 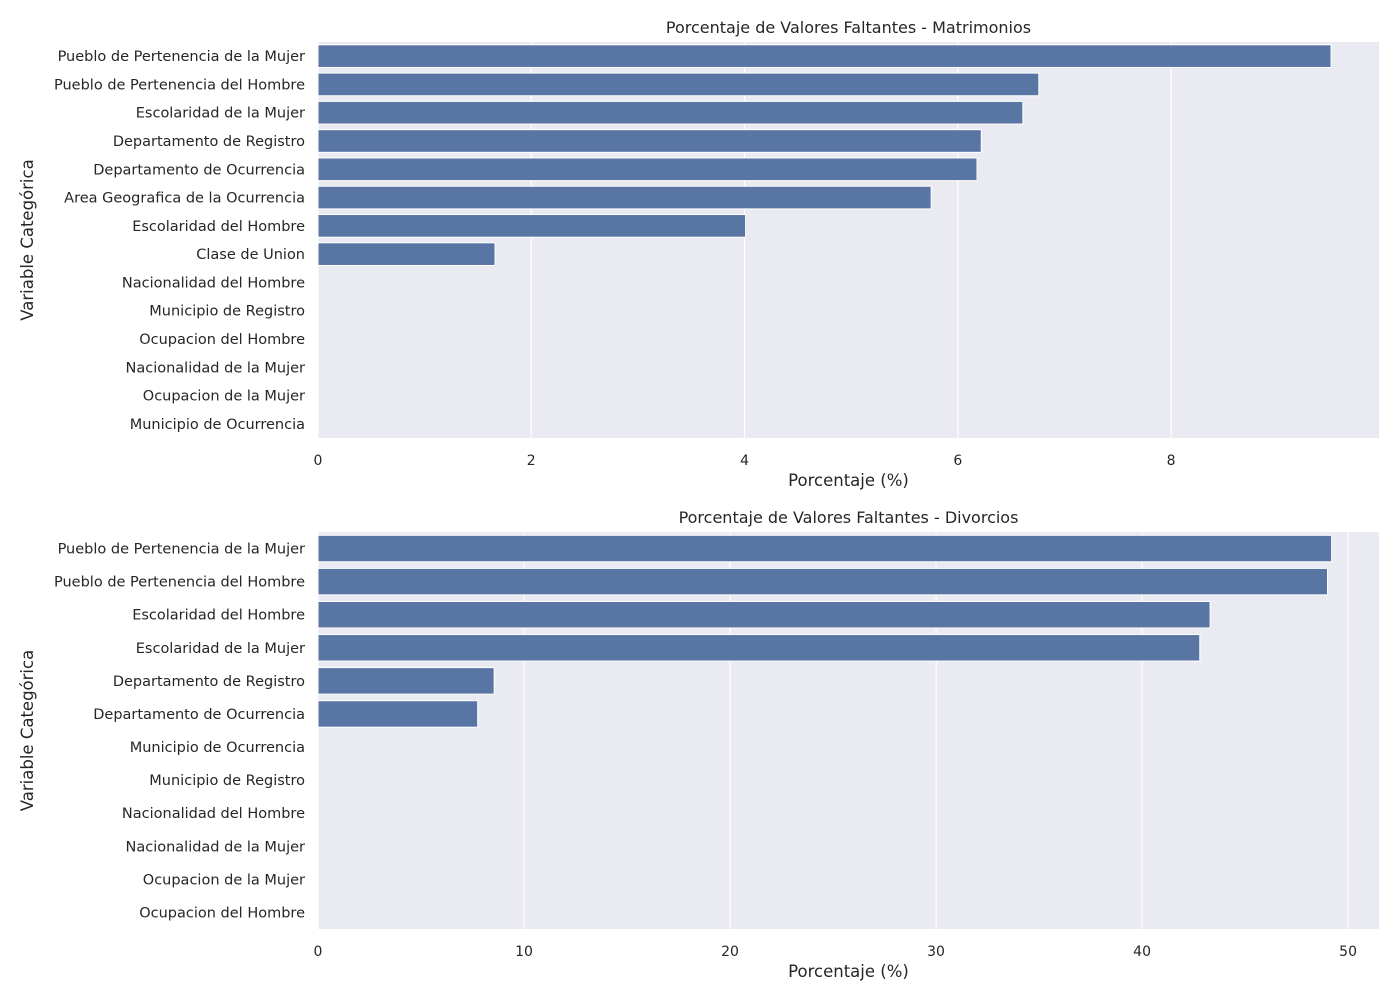 What do you see at coordinates (531, 461) in the screenshot?
I see `x-tick-label: 2` at bounding box center [531, 461].